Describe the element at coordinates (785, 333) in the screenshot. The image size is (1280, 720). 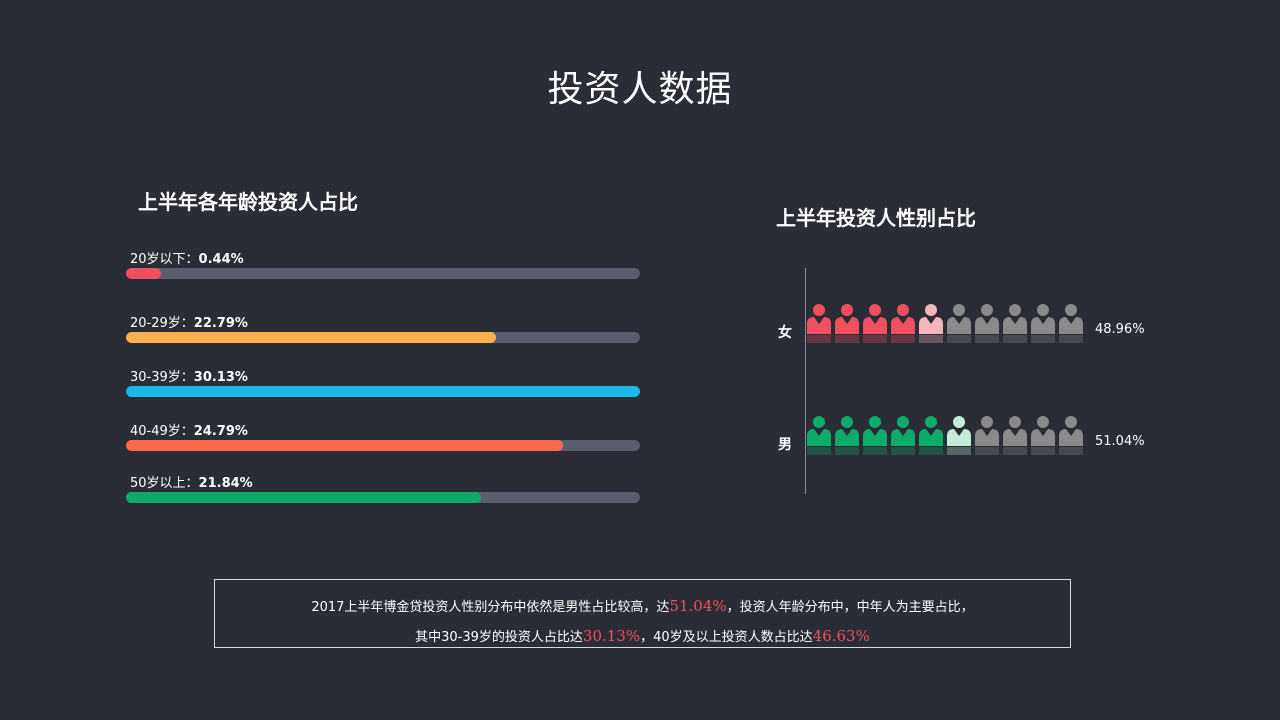
I see `gender-label: 女` at that location.